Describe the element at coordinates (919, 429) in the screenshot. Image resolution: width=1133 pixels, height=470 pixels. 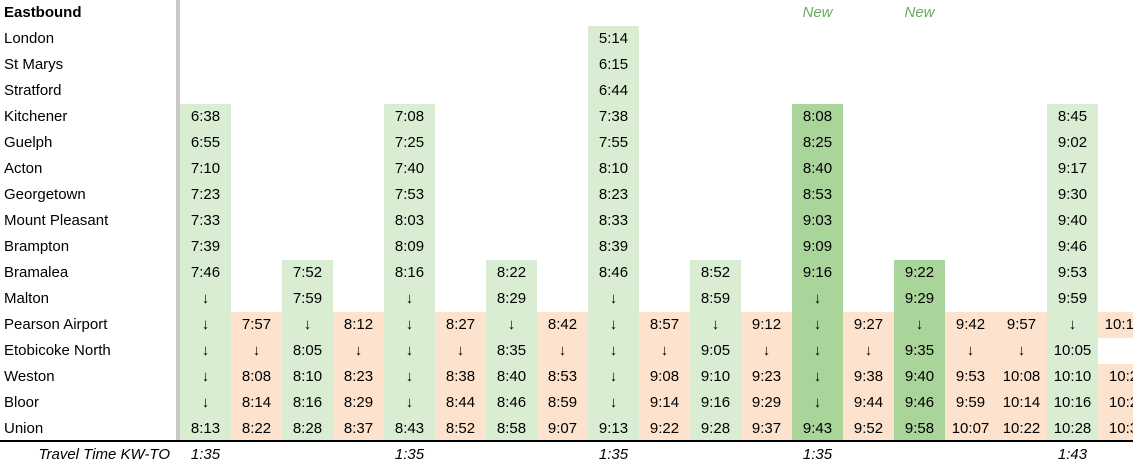
I see `departure-time: 9:58` at that location.